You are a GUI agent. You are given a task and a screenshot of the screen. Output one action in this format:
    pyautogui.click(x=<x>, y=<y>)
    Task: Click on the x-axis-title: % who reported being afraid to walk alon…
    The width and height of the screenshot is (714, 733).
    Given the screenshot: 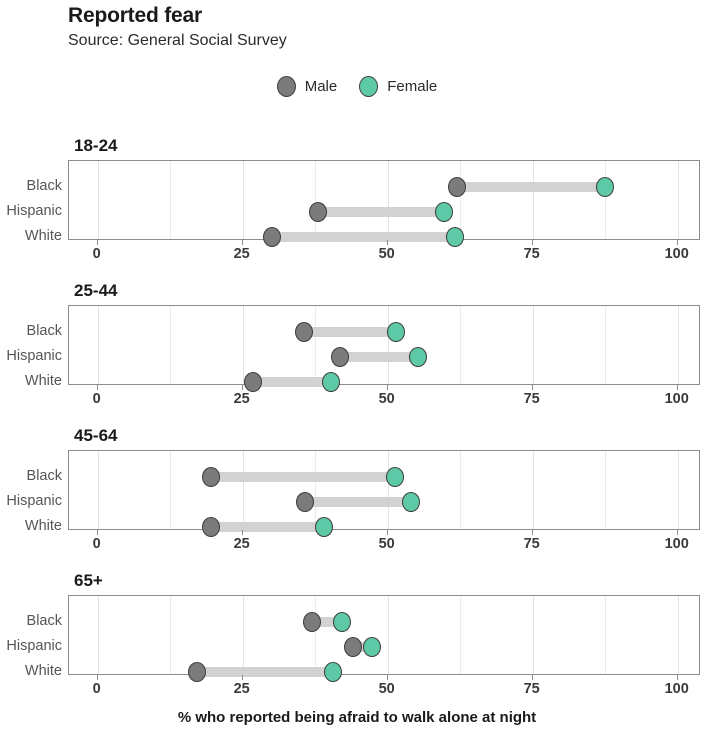 What is the action you would take?
    pyautogui.click(x=357, y=717)
    